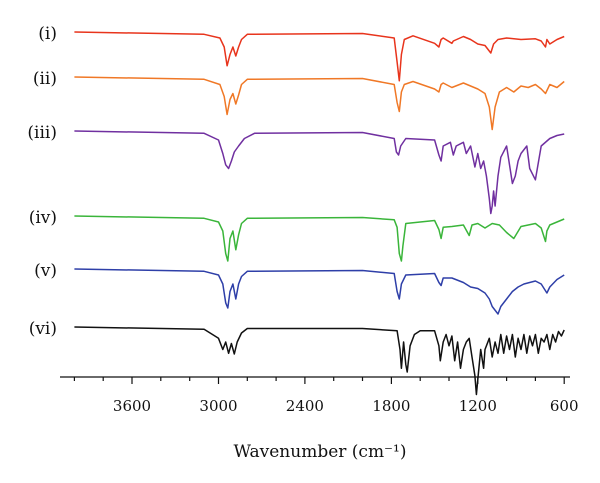  Describe the element at coordinates (319, 395) in the screenshot. I see `x-axis: 3600 3000 2400 1800 1200 600` at that location.